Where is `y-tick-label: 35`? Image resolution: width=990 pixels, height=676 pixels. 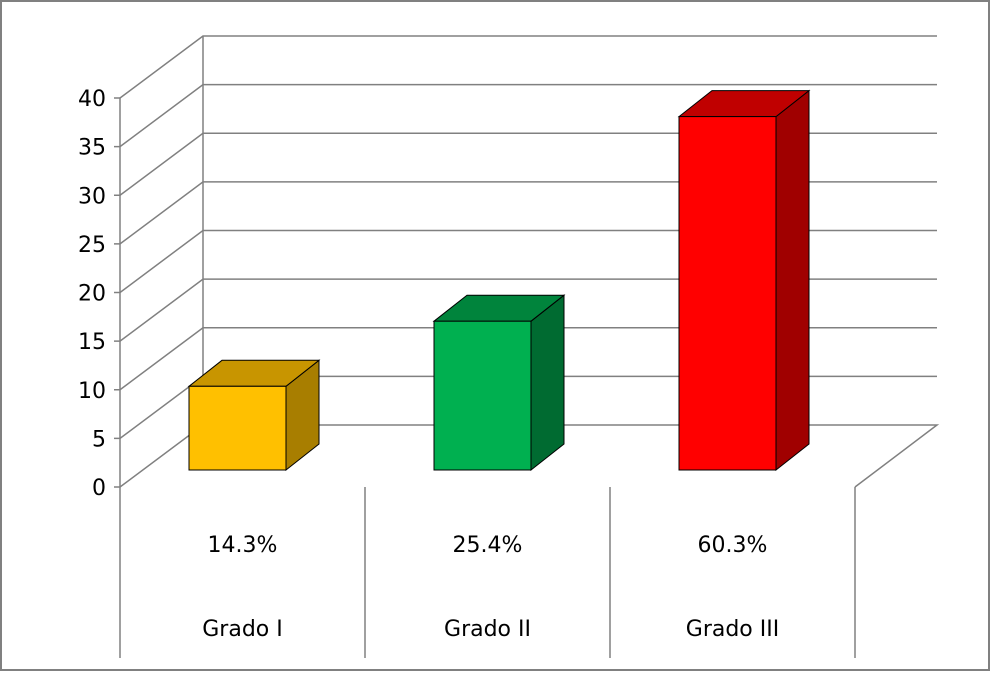 y-tick-label: 35 is located at coordinates (92, 148).